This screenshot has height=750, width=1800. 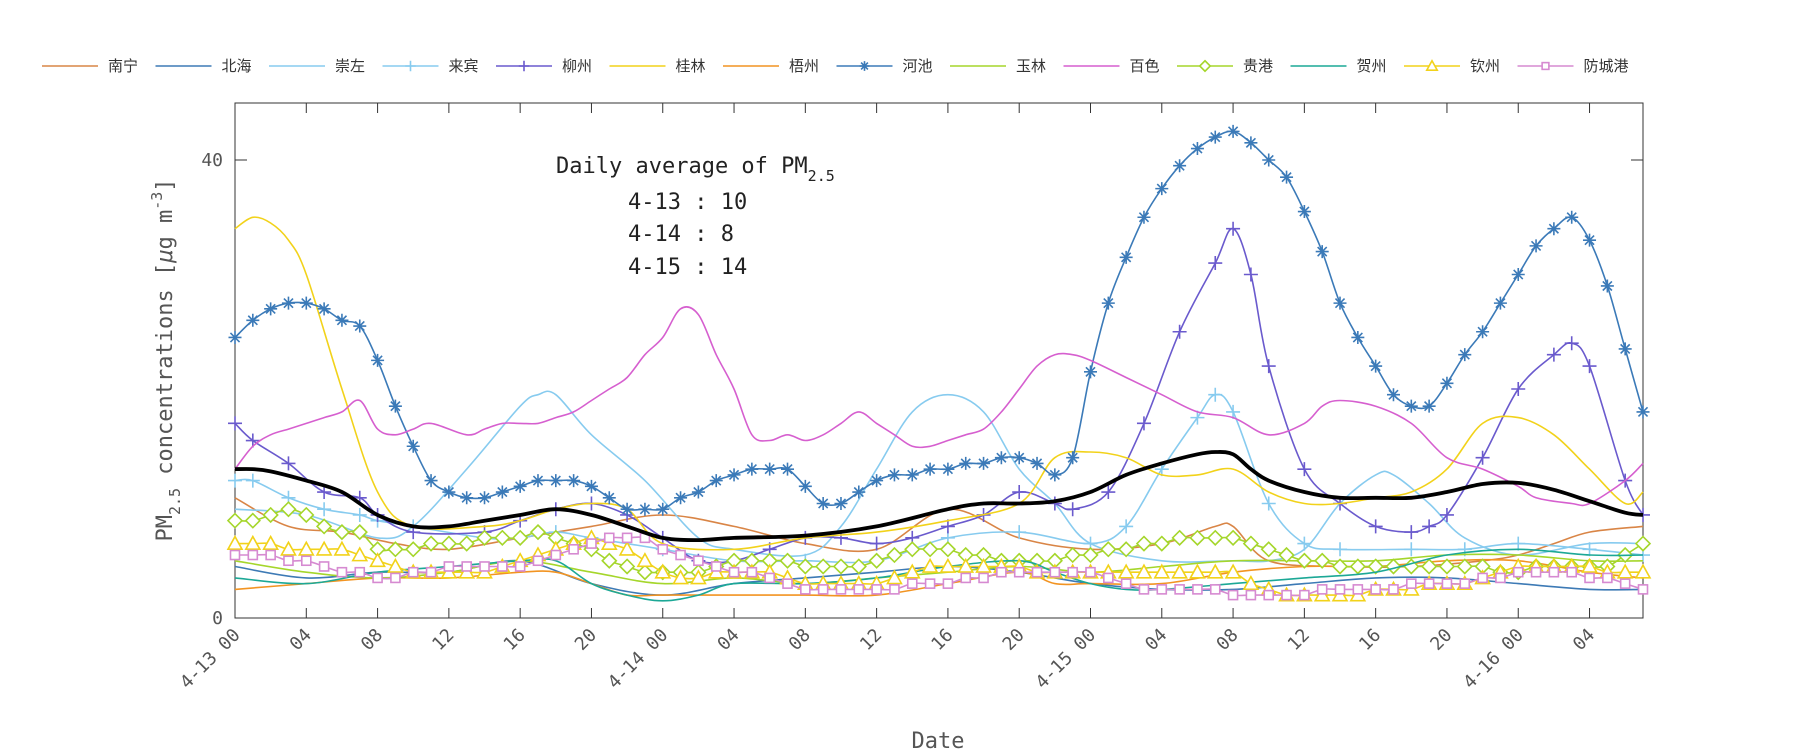 I want to click on legend-item-贺州: 贺州, so click(x=1338, y=66).